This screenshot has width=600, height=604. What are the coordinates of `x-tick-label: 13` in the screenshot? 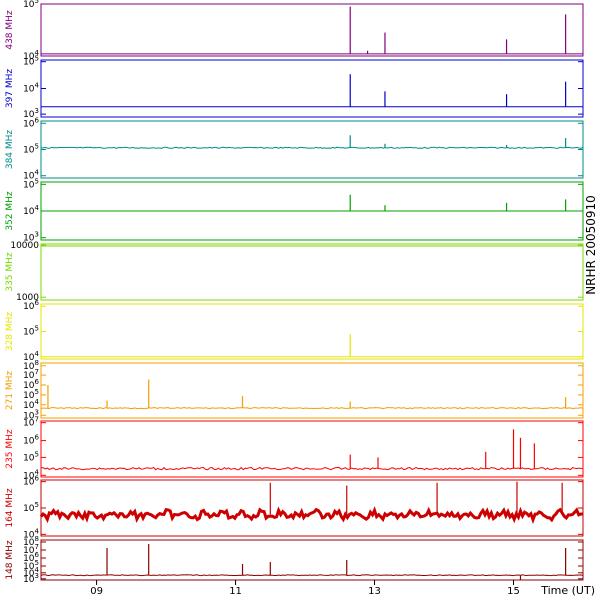 It's located at (374, 591).